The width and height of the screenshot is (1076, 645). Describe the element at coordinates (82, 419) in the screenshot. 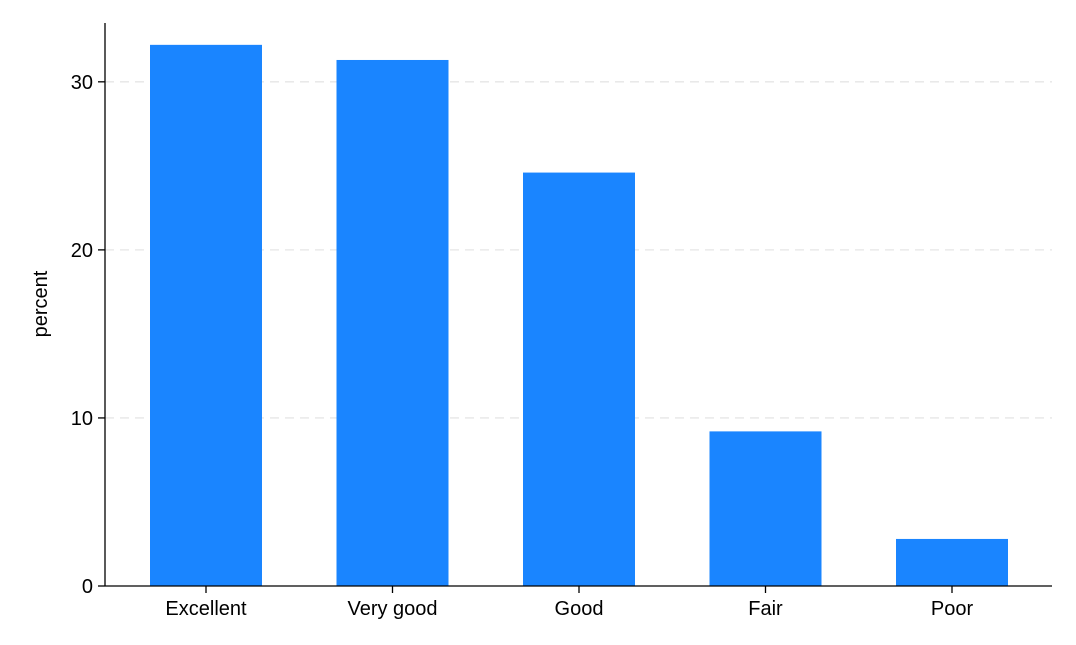

I see `y-tick-label: 10` at that location.